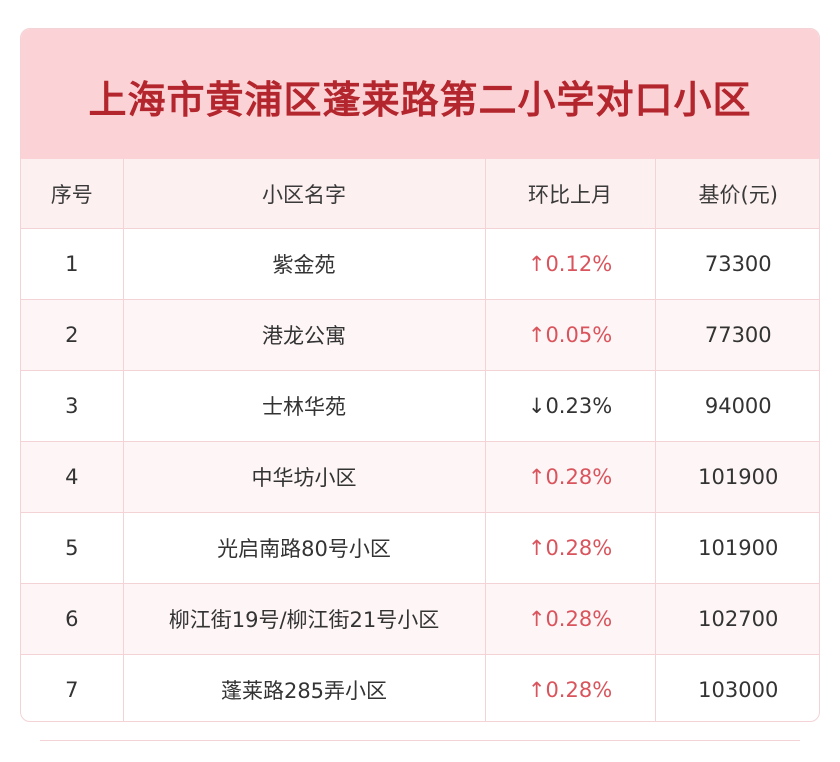 Image resolution: width=840 pixels, height=762 pixels. I want to click on row-index: 3, so click(72, 406).